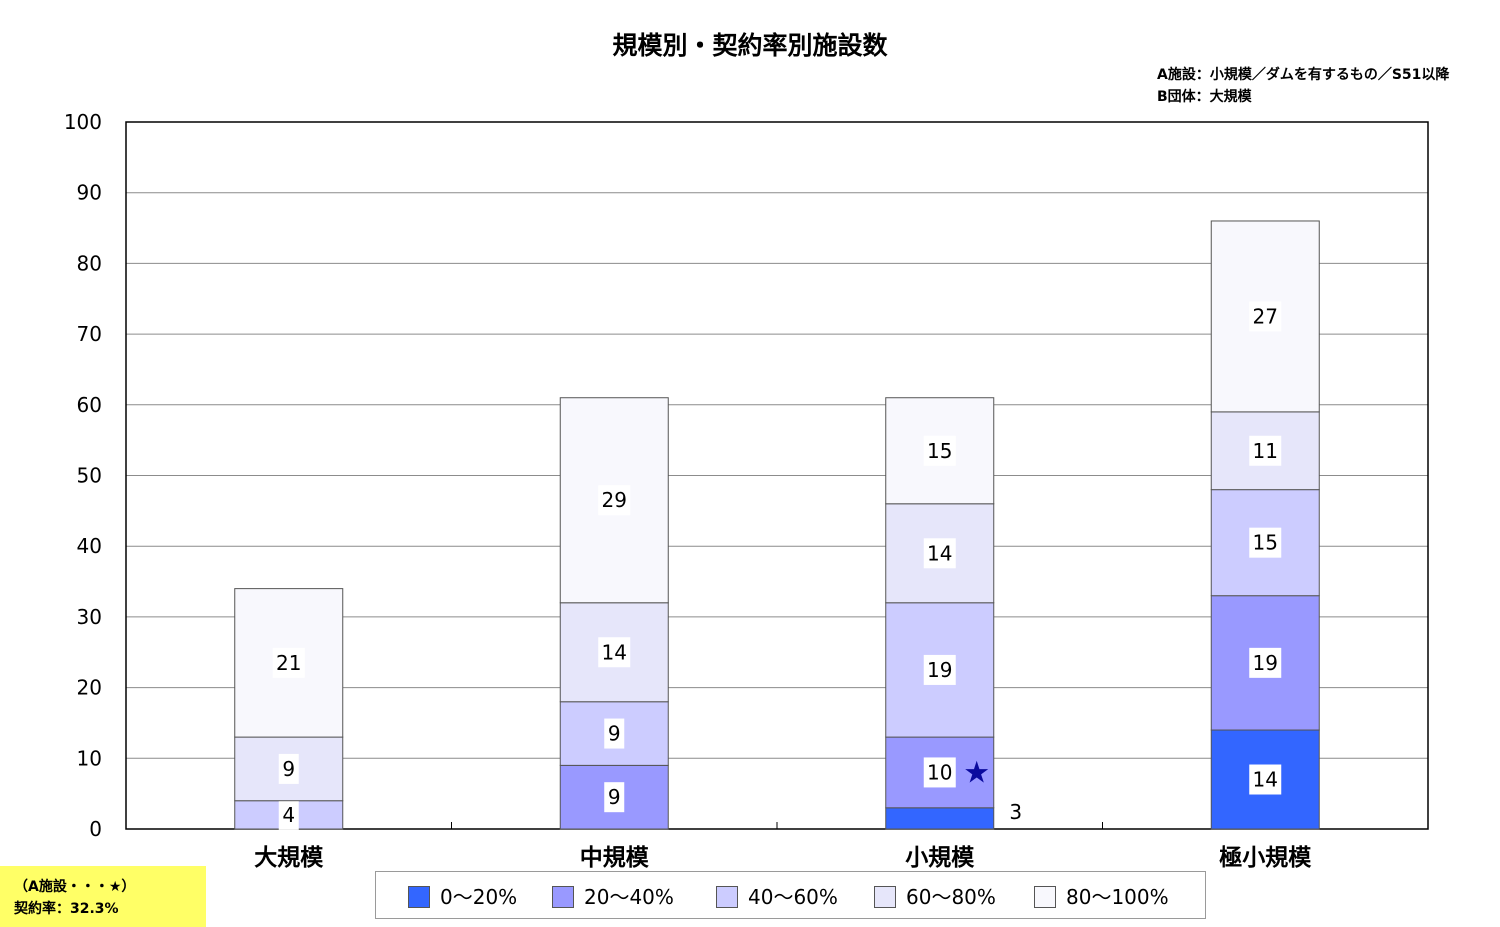  What do you see at coordinates (750, 45) in the screenshot?
I see `chart-title: 規模別・契約率別施設数` at bounding box center [750, 45].